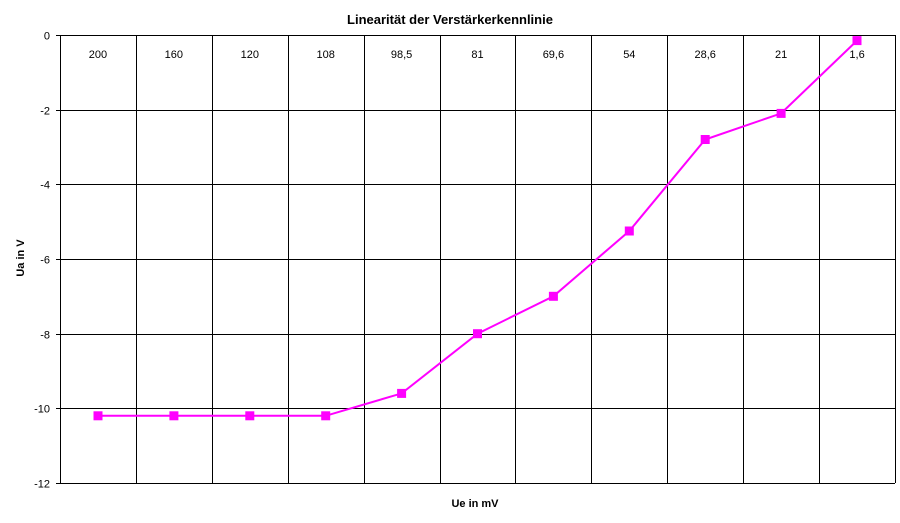 This screenshot has height=523, width=900. Describe the element at coordinates (21, 258) in the screenshot. I see `y-axis-title: Ua in V` at that location.